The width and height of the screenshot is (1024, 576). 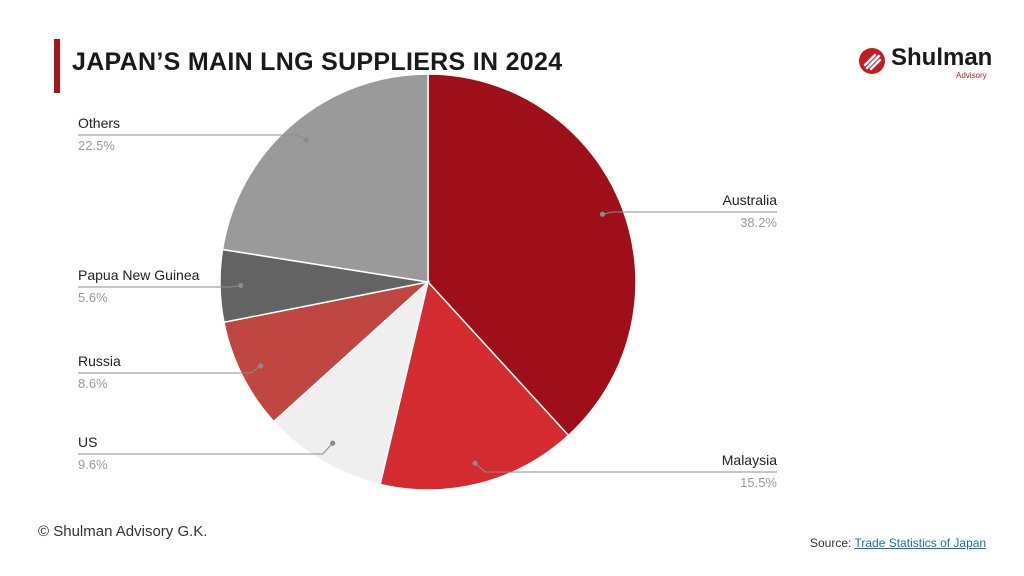 I want to click on leader-dot-papua-new-guinea, so click(x=241, y=285).